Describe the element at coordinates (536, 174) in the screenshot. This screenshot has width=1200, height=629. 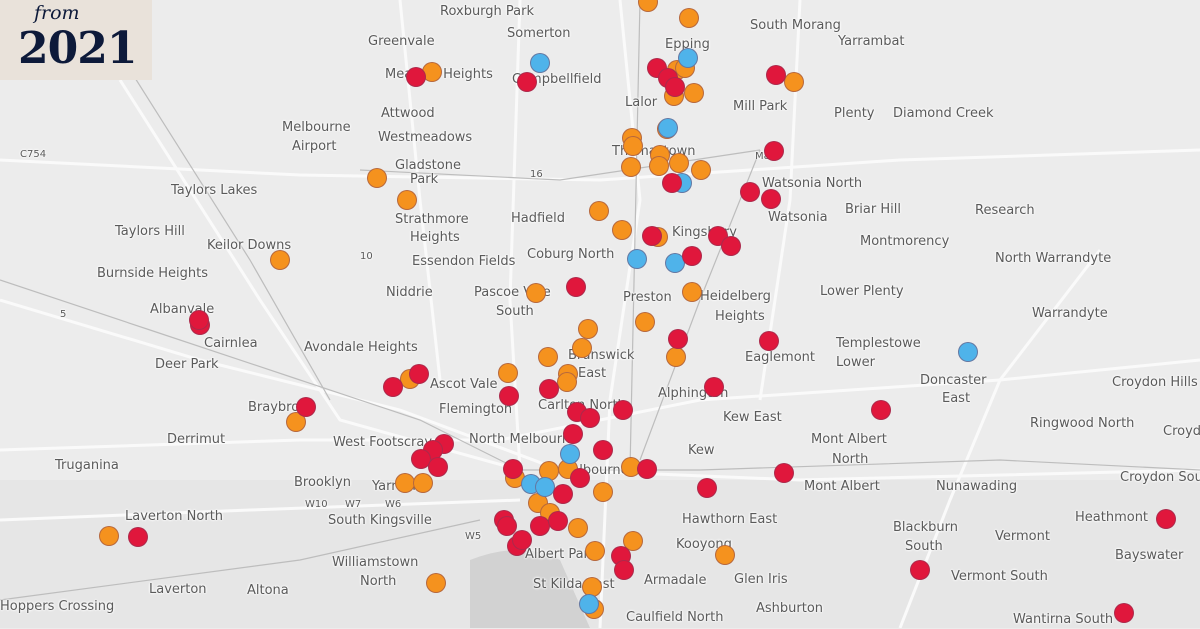
I see `road-label: 16` at that location.